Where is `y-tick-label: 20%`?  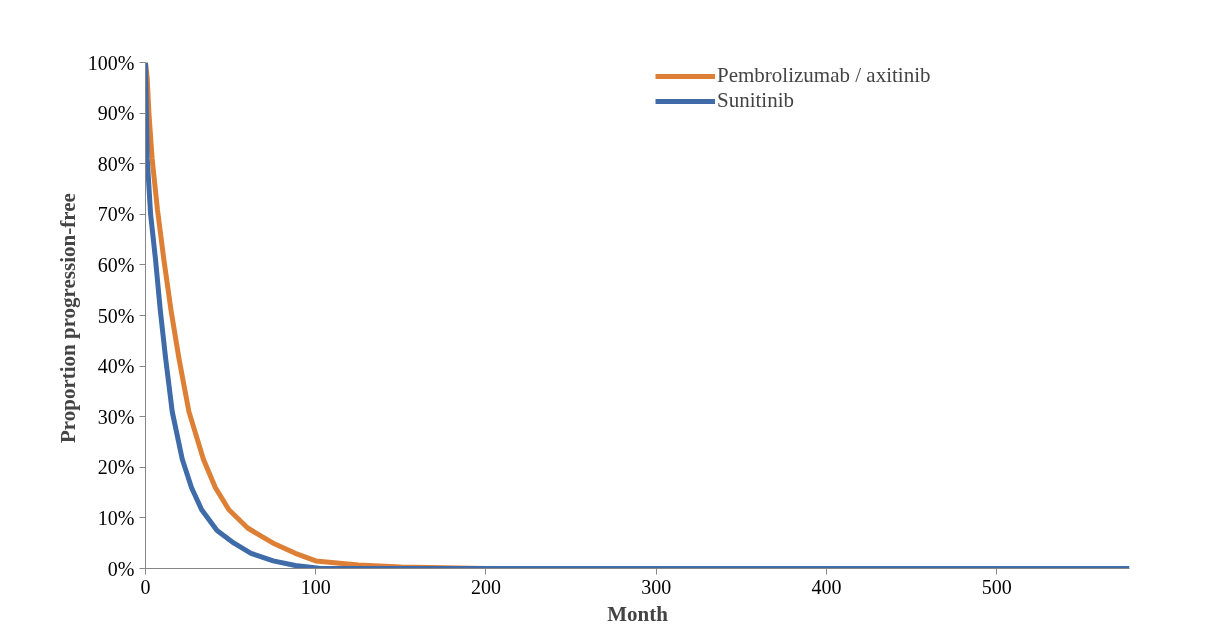 y-tick-label: 20% is located at coordinates (116, 467).